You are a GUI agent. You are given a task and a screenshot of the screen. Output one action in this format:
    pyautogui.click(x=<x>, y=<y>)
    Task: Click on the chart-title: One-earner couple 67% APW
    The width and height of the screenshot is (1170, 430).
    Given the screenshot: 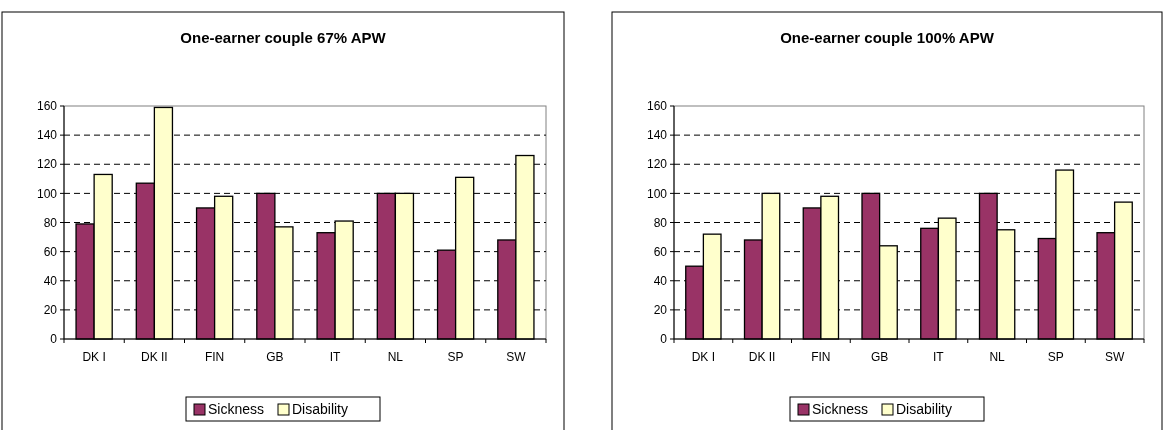 What is the action you would take?
    pyautogui.click(x=283, y=37)
    